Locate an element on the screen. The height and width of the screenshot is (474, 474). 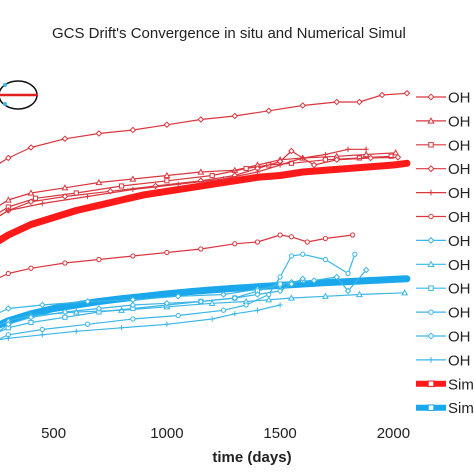
x-axis-ticks: 500 1000 1500 2000 is located at coordinates (225, 433).